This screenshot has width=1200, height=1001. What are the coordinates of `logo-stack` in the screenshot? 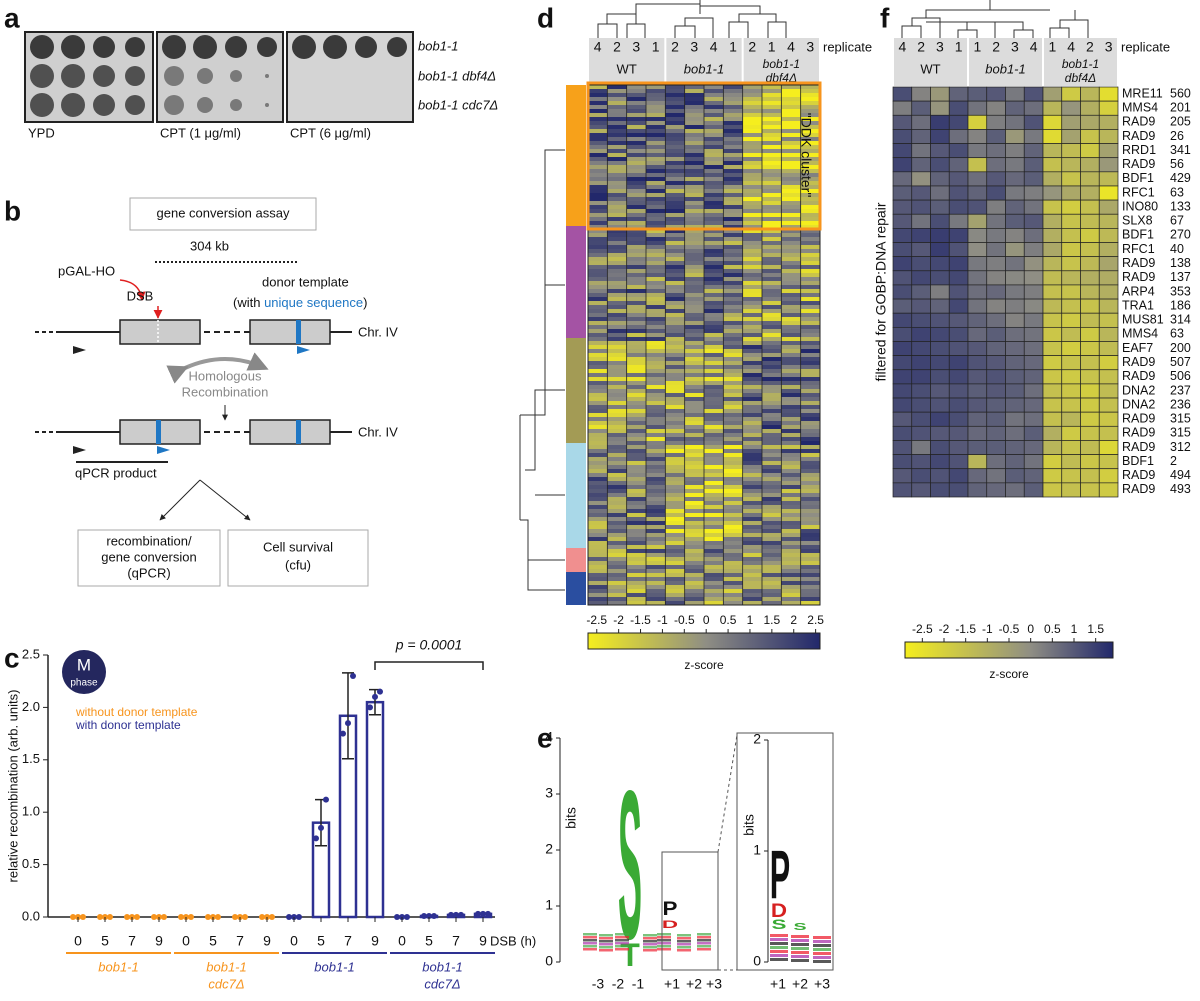 It's located at (606, 950).